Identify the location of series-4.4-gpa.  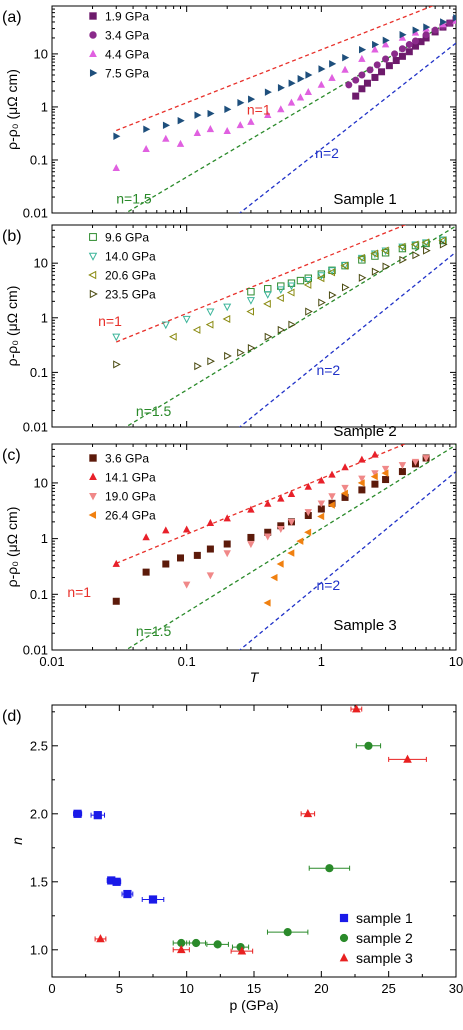
(284, 94).